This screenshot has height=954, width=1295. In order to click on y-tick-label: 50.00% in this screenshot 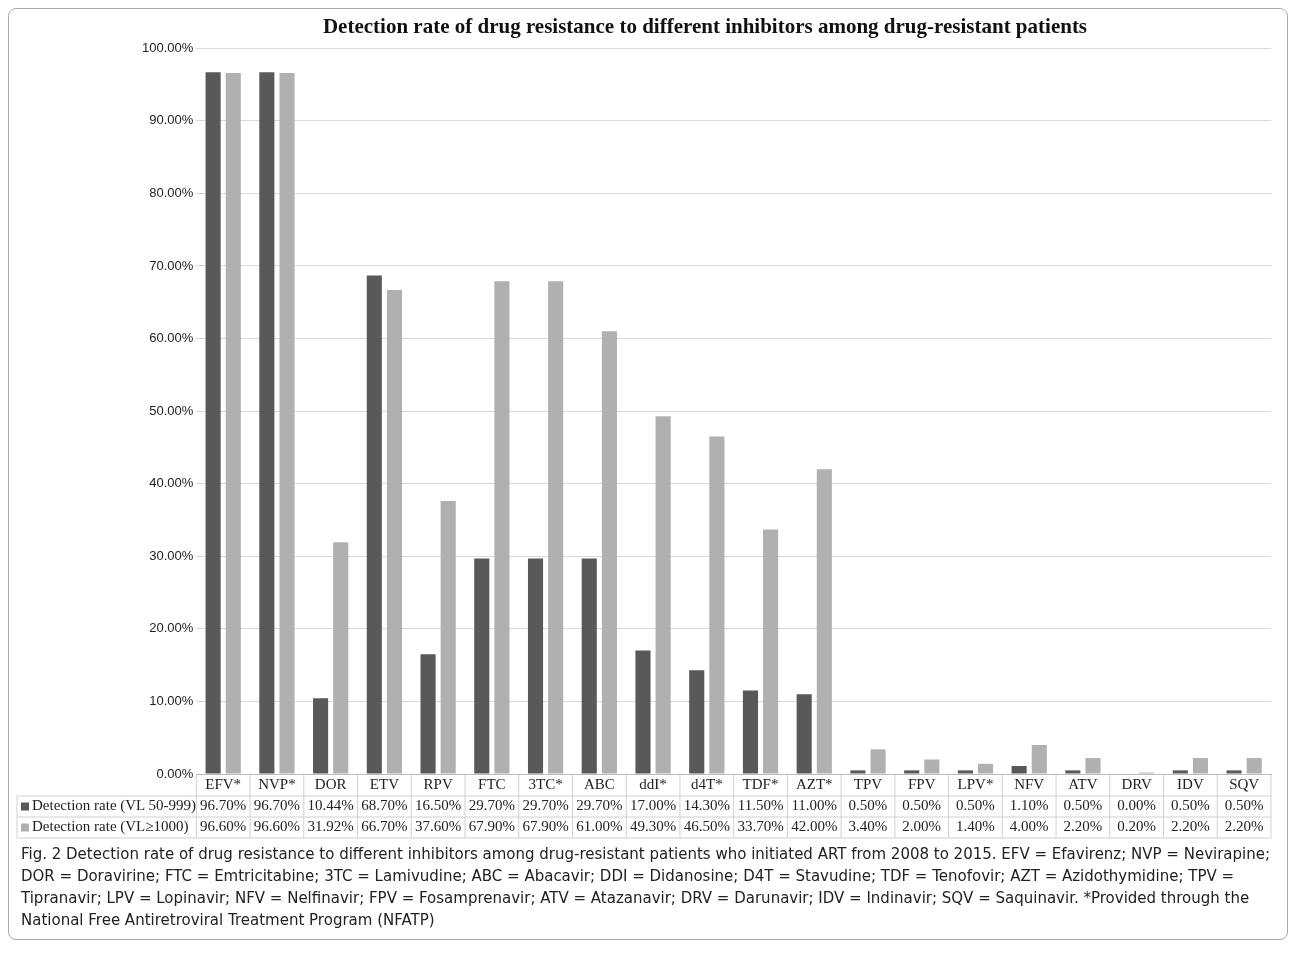, I will do `click(171, 410)`.